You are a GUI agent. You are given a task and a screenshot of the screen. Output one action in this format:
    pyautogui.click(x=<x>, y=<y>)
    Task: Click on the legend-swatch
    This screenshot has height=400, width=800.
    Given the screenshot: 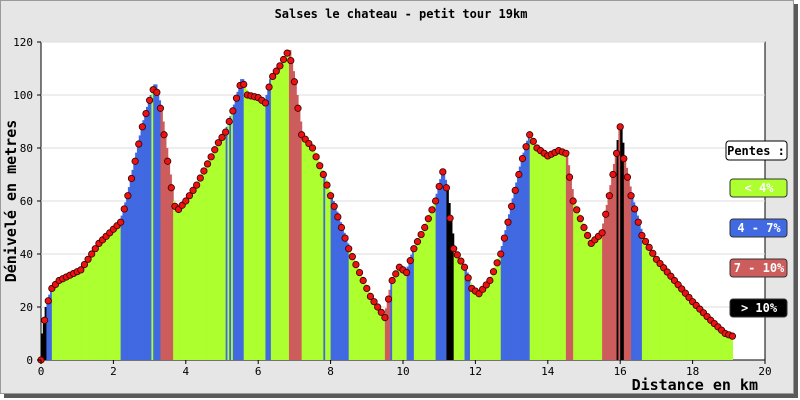 What is the action you would take?
    pyautogui.click(x=758, y=308)
    